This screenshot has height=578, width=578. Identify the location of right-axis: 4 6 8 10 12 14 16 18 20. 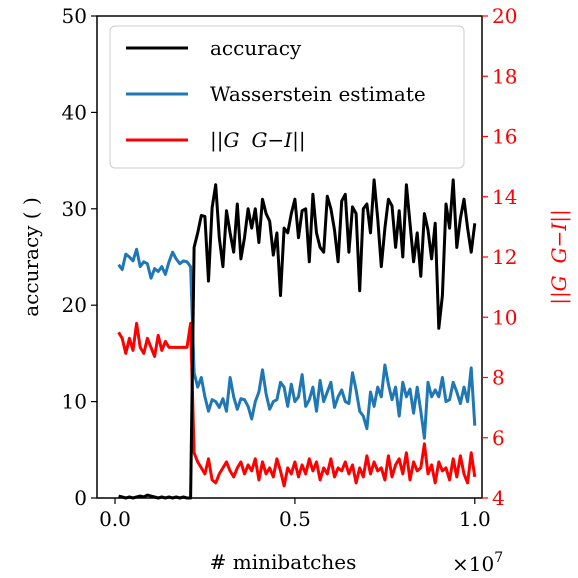
(499, 257).